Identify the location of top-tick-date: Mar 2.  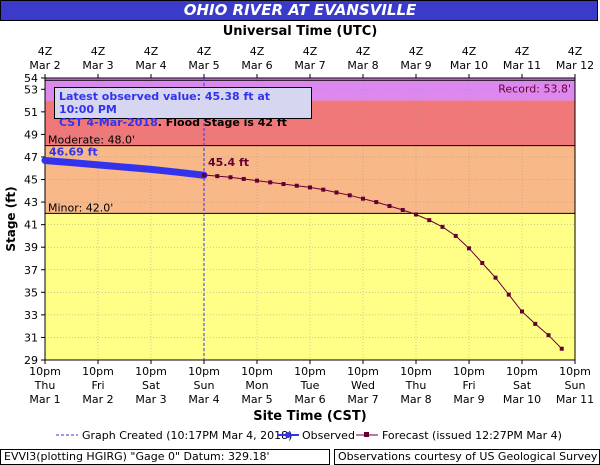
(44, 65).